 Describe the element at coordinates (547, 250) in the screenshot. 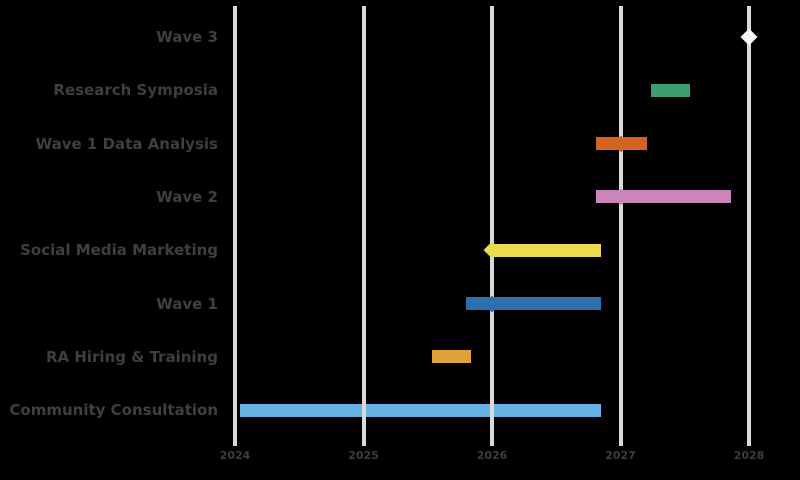

I see `task-bar-social-media-marketing` at that location.